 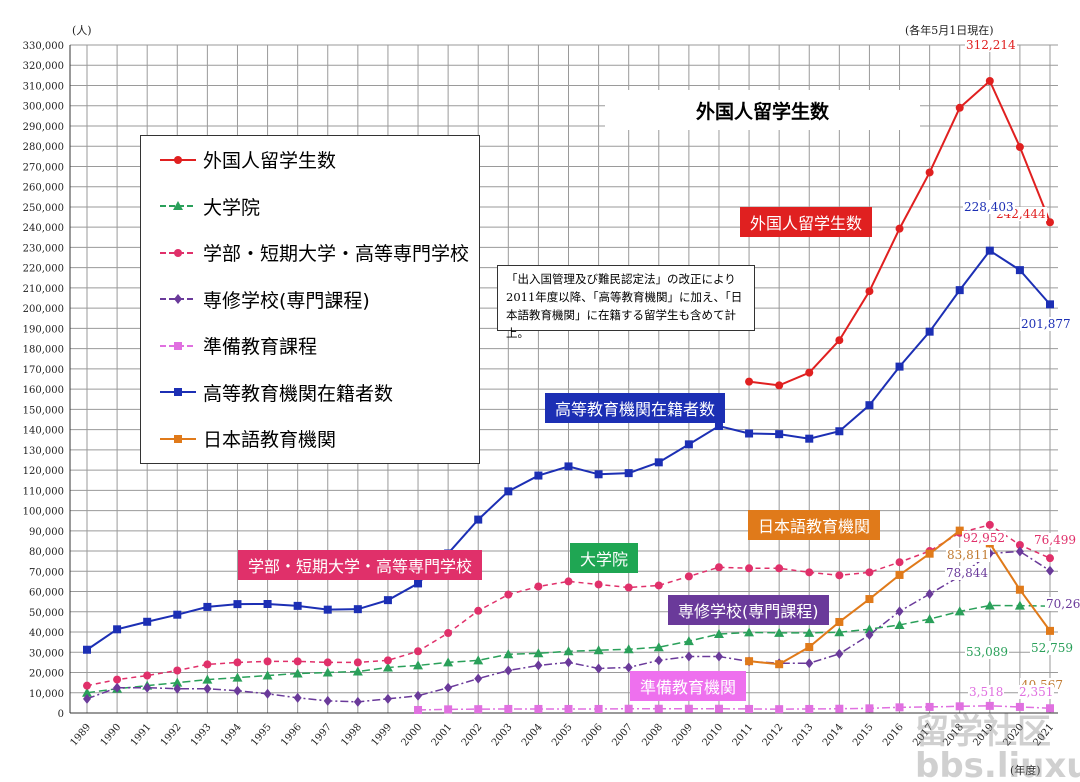 What do you see at coordinates (43, 46) in the screenshot?
I see `y-tick-label: 330,000` at bounding box center [43, 46].